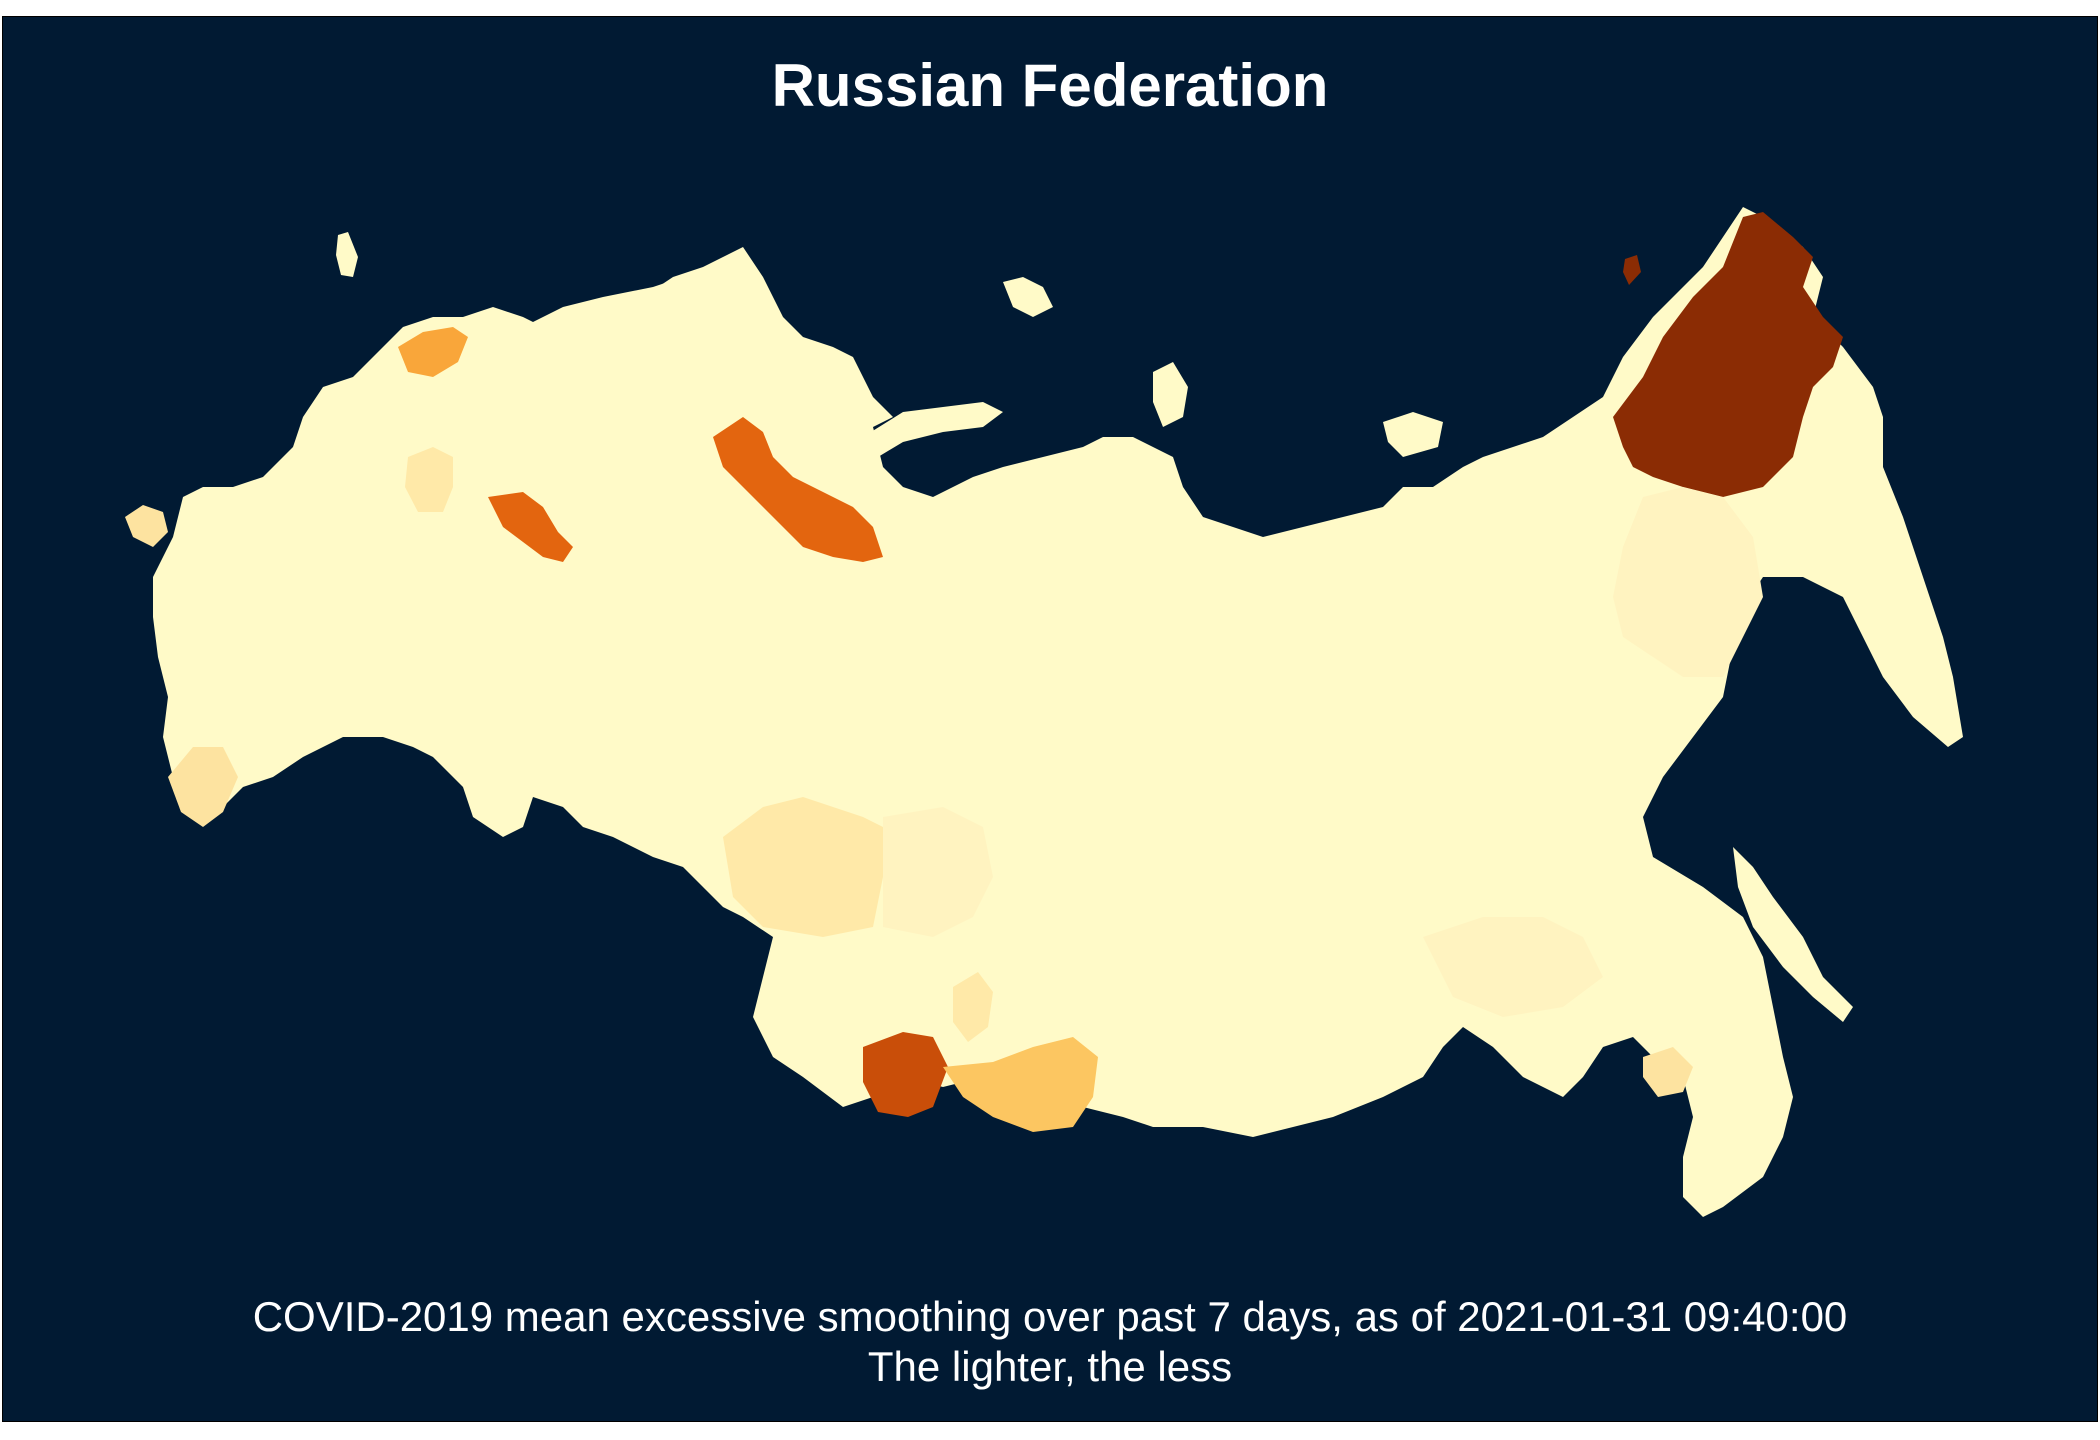 The height and width of the screenshot is (1440, 2100). Describe the element at coordinates (1170, 394) in the screenshot. I see `region-severnaya-zemlya` at that location.